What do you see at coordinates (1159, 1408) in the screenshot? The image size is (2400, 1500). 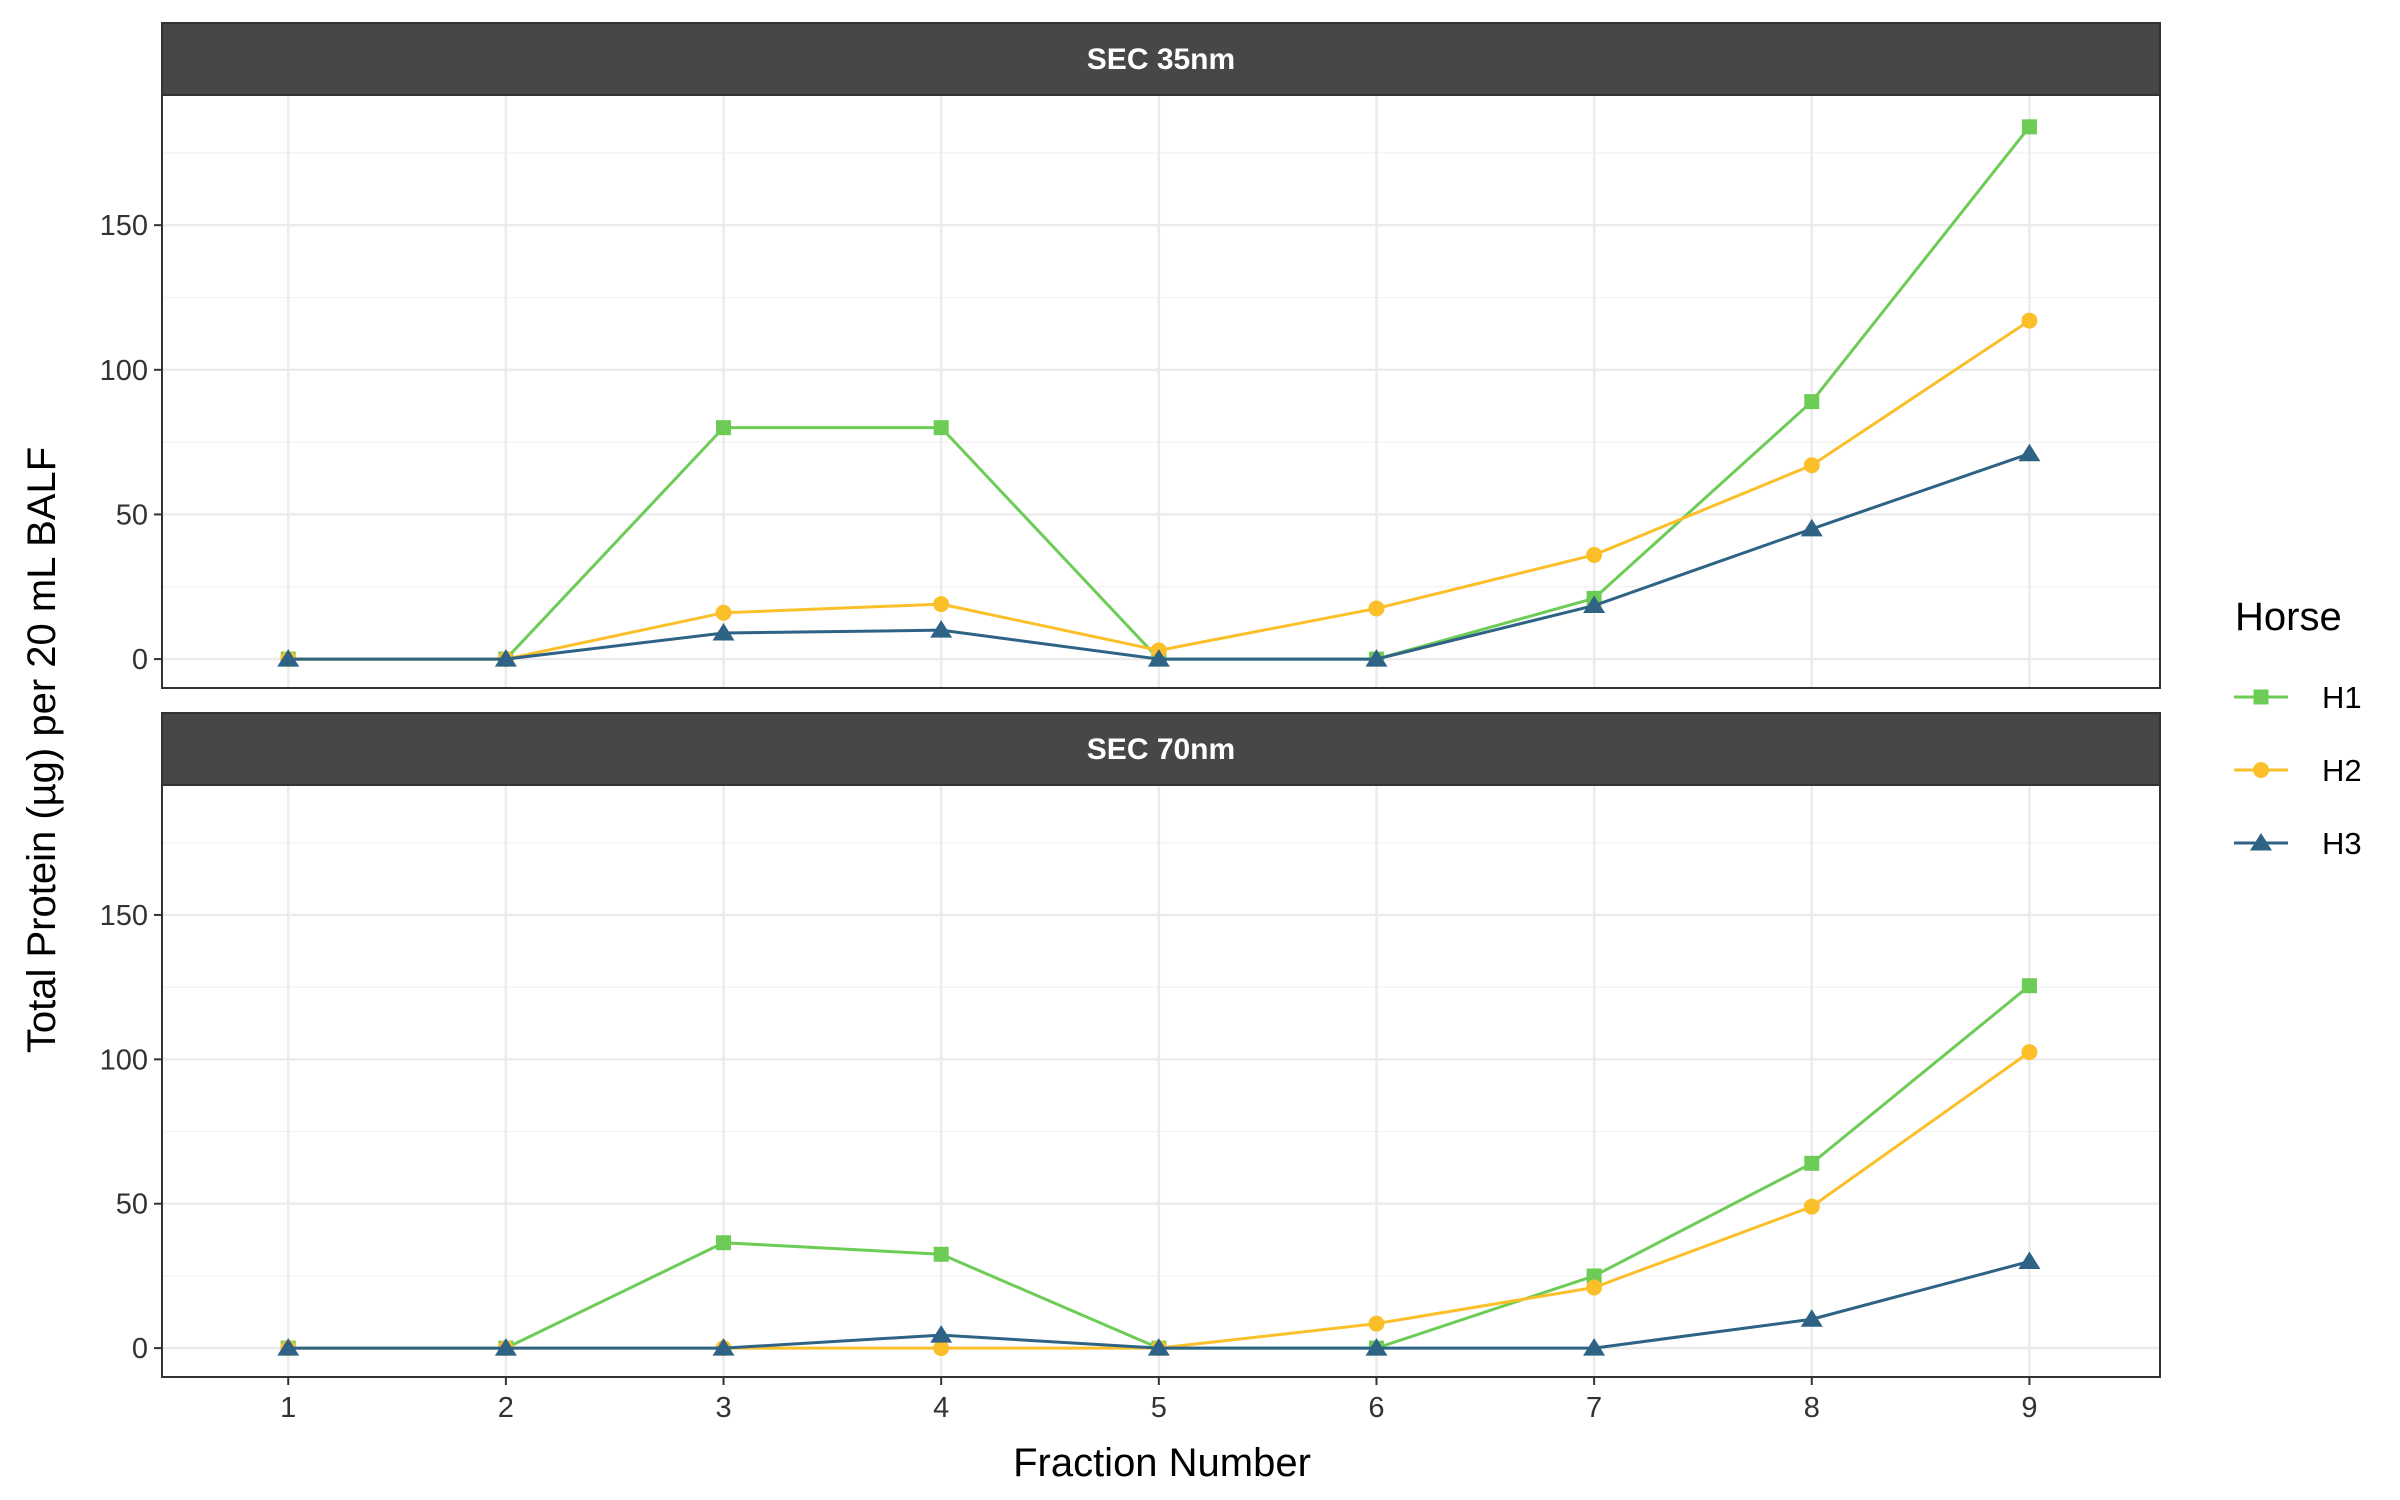 I see `x-tick-label: 5` at bounding box center [1159, 1408].